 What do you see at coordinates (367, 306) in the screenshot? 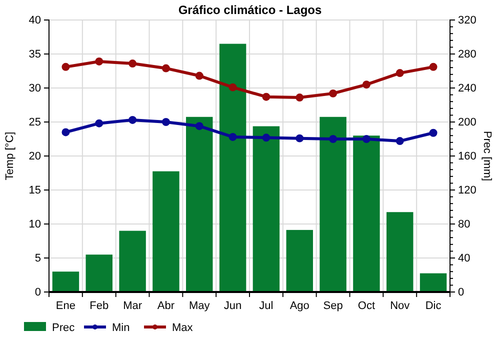
I see `x-tick-label: Oct` at bounding box center [367, 306].